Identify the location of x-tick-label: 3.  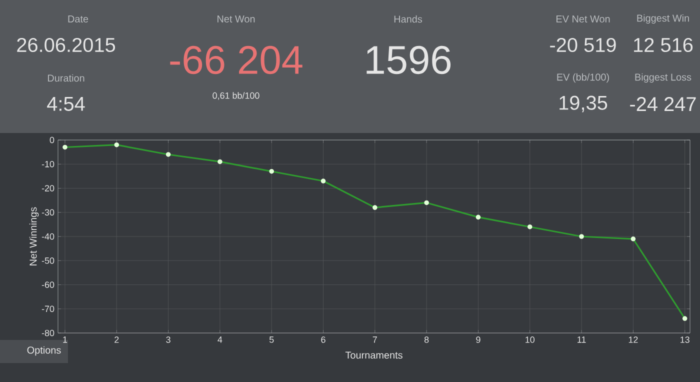
(168, 339).